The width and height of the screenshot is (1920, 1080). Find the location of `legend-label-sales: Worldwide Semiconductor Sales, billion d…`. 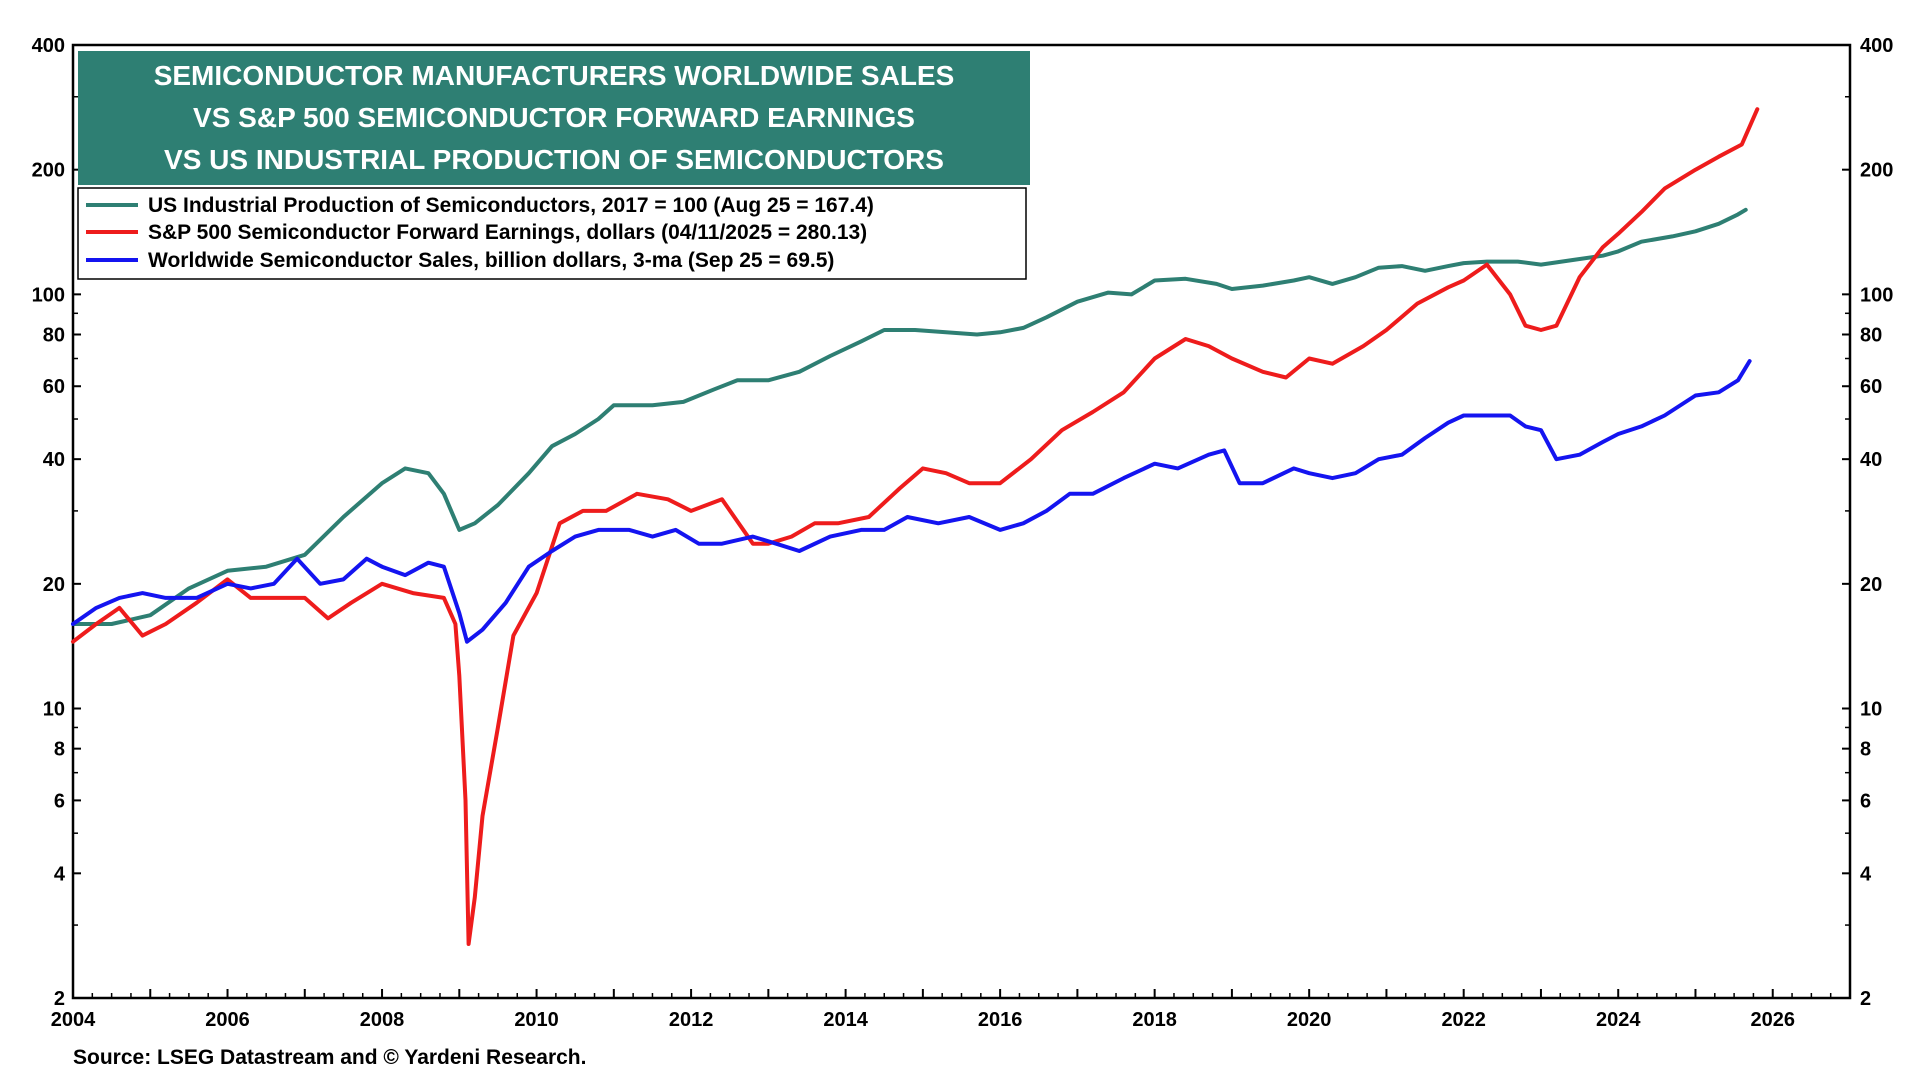

legend-label-sales: Worldwide Semiconductor Sales, billion d… is located at coordinates (491, 260).